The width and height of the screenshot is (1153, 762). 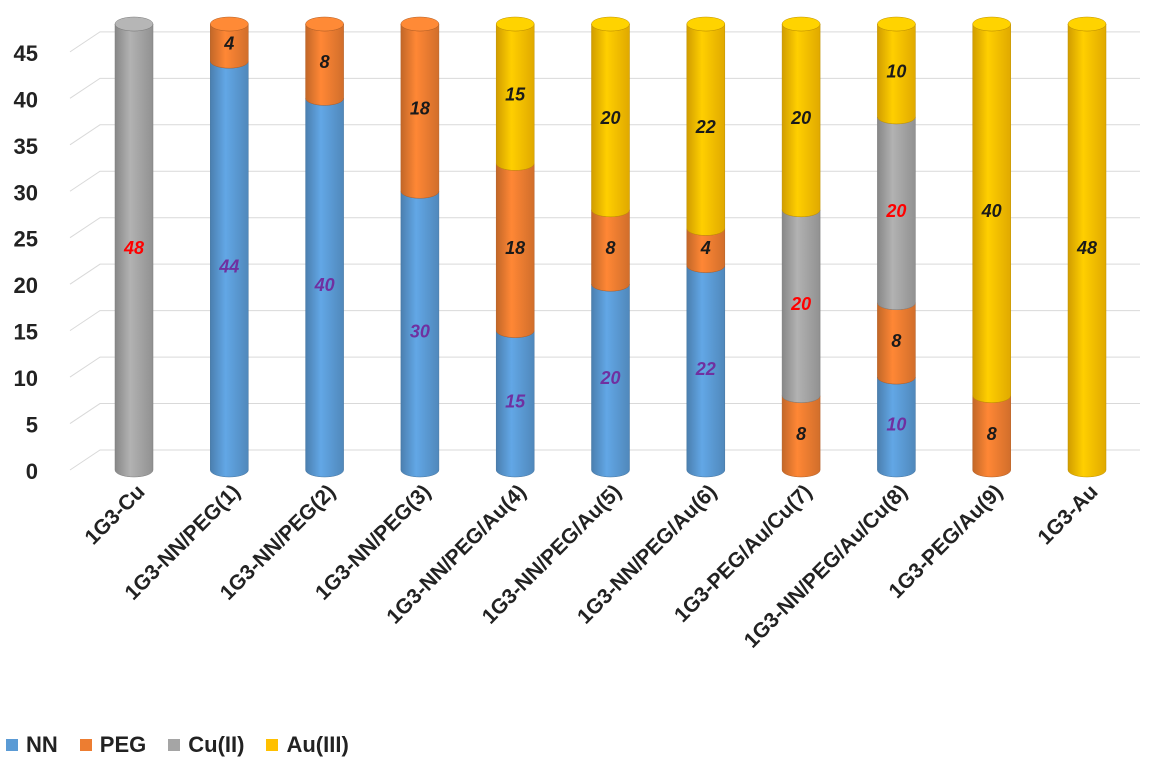 What do you see at coordinates (705, 127) in the screenshot?
I see `data-label-1g3-nn-peg-au-6-au-iii: 22` at bounding box center [705, 127].